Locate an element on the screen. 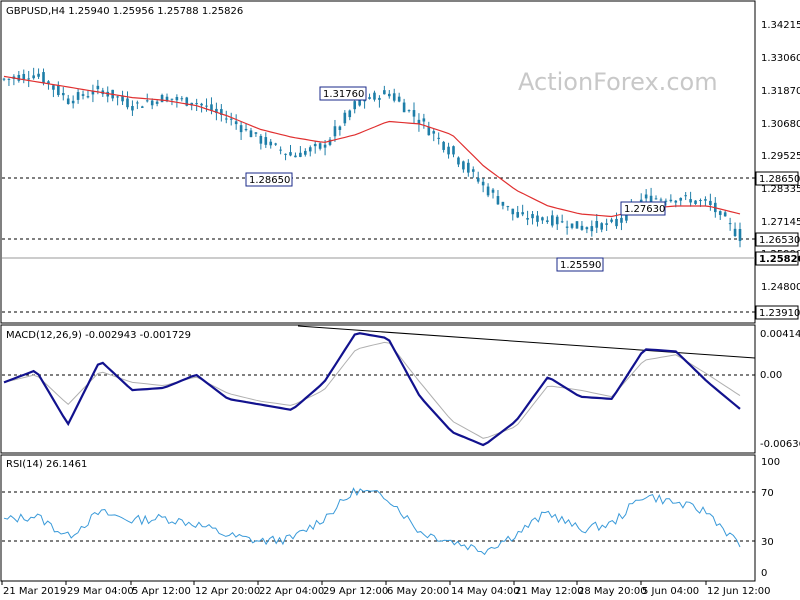  annotation-127630: 1.27630 is located at coordinates (643, 208).